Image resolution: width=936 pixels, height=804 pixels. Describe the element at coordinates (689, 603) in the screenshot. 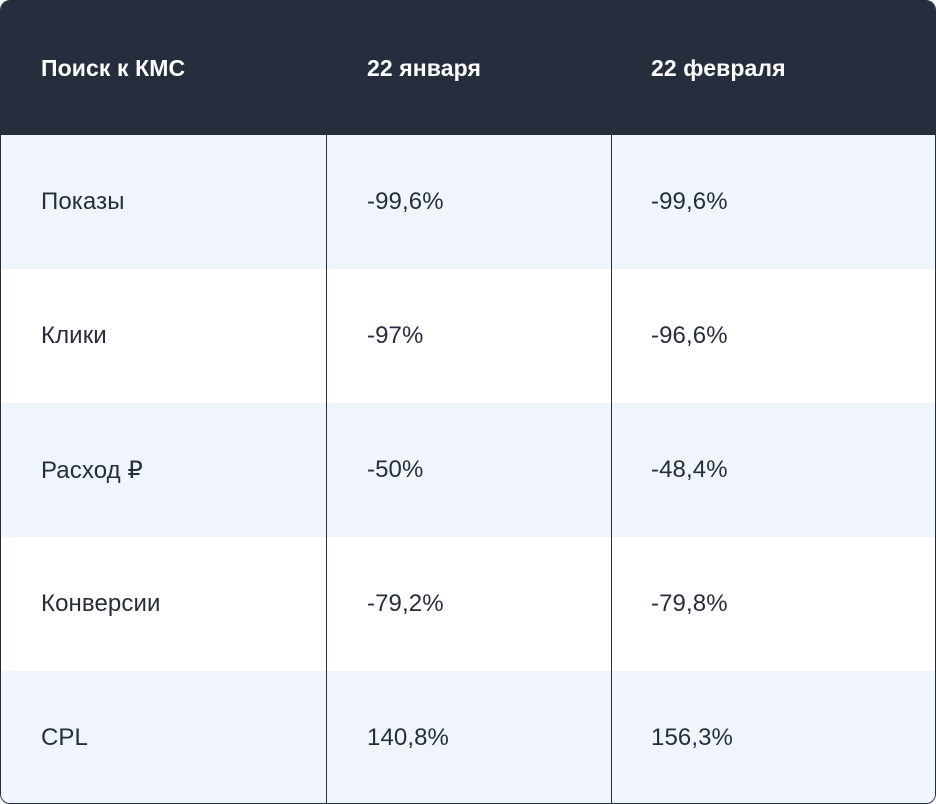

I see `row-value-feb: -79,8%` at that location.